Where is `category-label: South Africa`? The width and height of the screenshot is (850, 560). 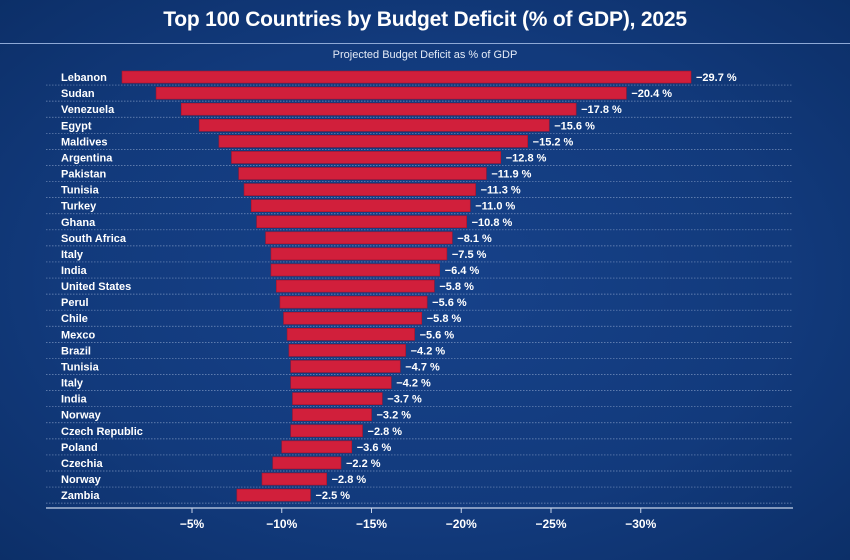
category-label: South Africa is located at coordinates (94, 239).